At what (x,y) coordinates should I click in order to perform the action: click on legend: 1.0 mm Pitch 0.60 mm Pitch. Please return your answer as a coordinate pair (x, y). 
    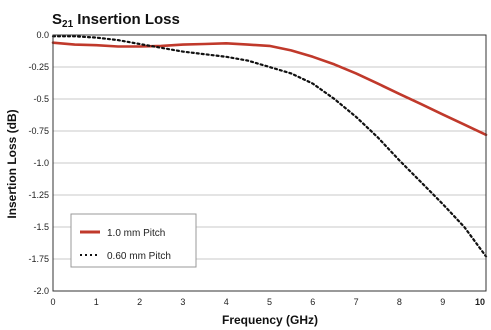
    Looking at the image, I should click on (133, 240).